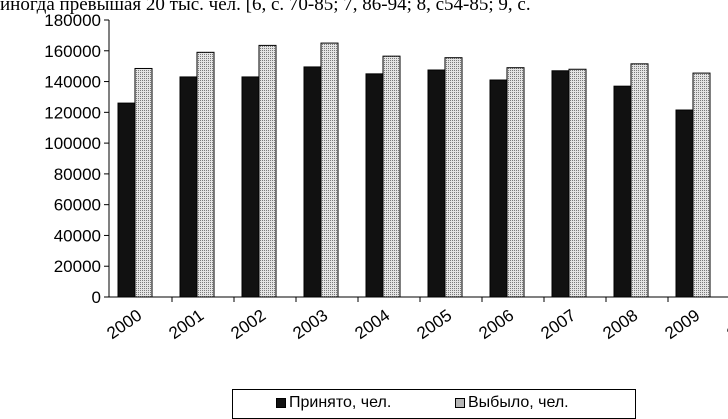  What do you see at coordinates (77, 205) in the screenshot?
I see `y-tick-label: 60000` at bounding box center [77, 205].